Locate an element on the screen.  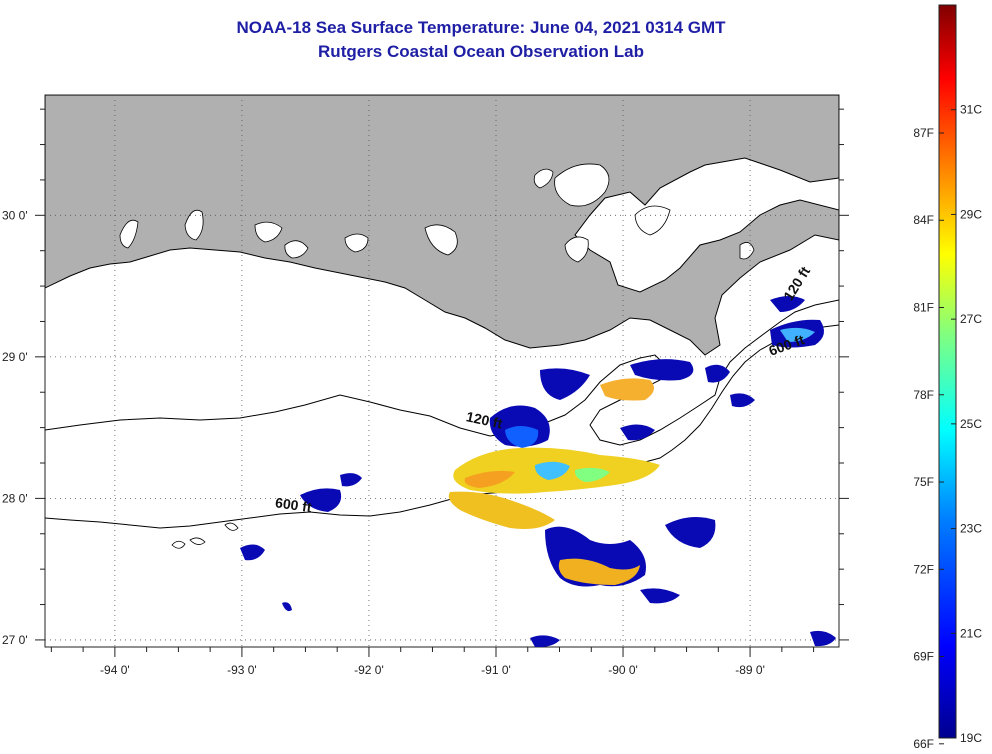
celsius-label: 25C is located at coordinates (971, 424).